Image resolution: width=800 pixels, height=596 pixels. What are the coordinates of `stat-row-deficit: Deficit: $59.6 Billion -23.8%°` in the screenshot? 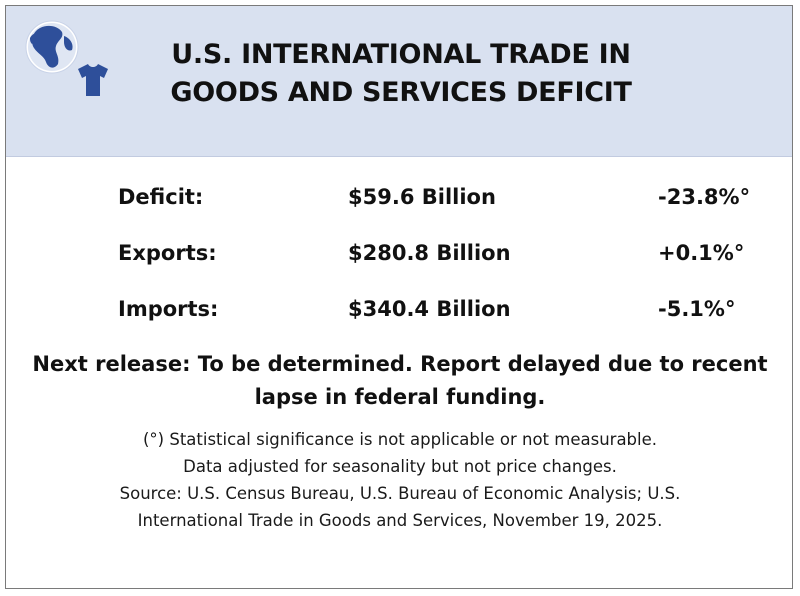 It's located at (399, 197).